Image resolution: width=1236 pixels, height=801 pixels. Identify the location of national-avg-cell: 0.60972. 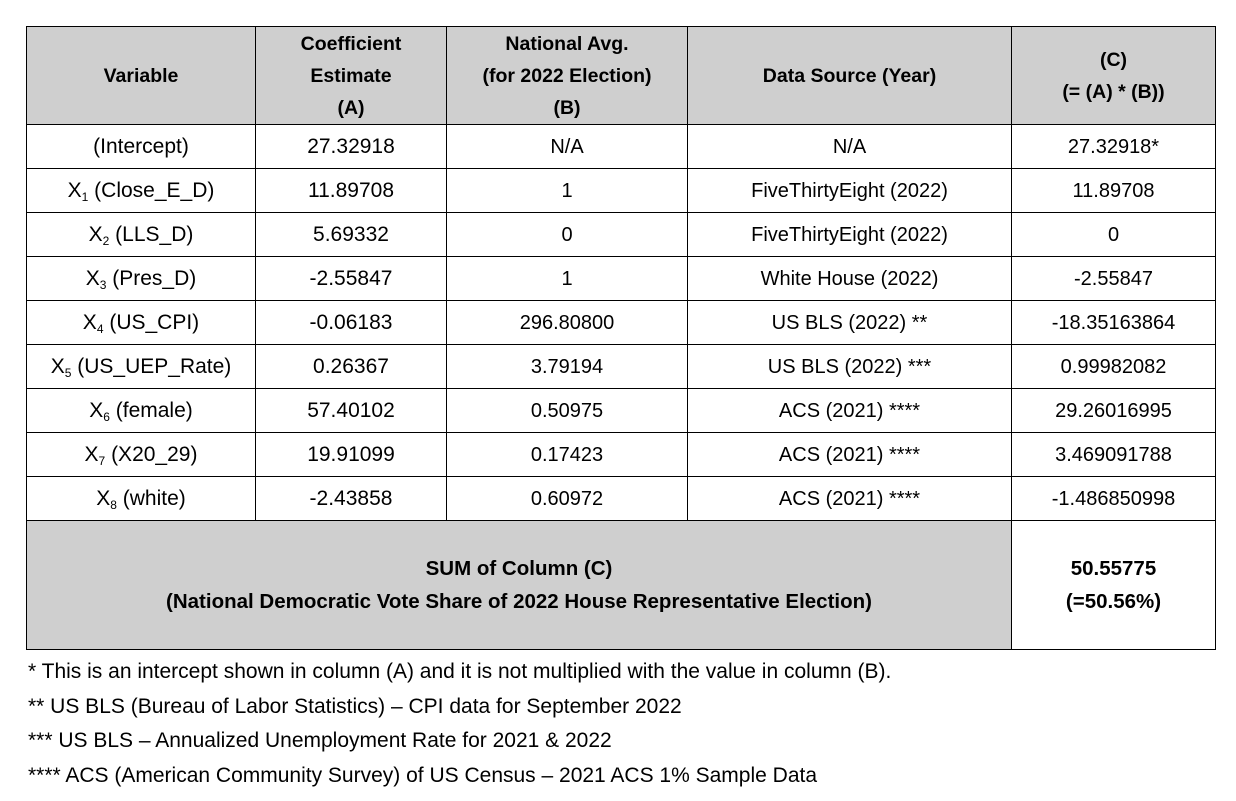
(567, 498).